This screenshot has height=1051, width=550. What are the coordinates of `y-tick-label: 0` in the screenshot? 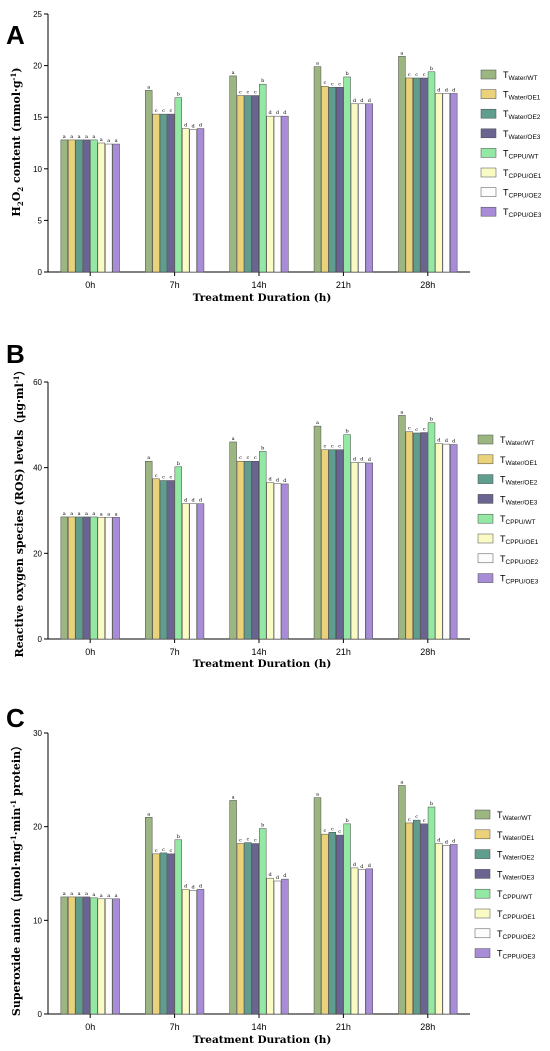 It's located at (40, 639).